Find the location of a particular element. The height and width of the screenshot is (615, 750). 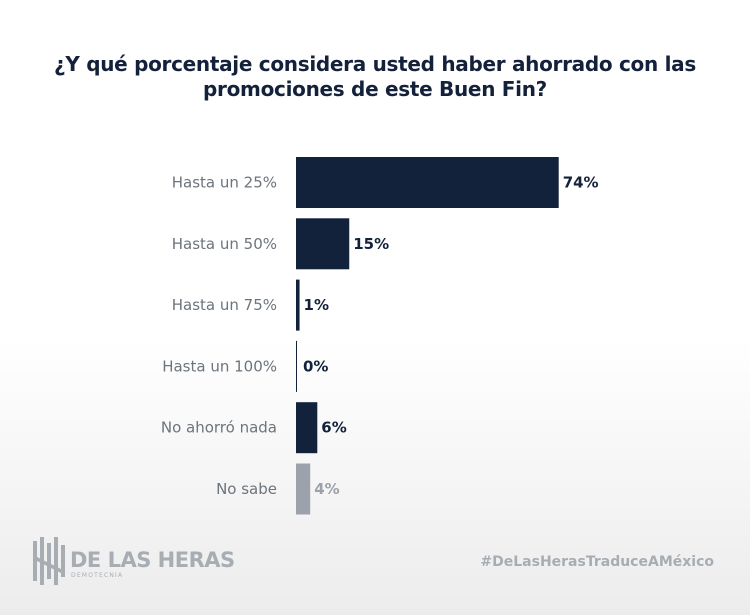

hashtag: #DeLasHerasTraduceAMéxico is located at coordinates (597, 562).